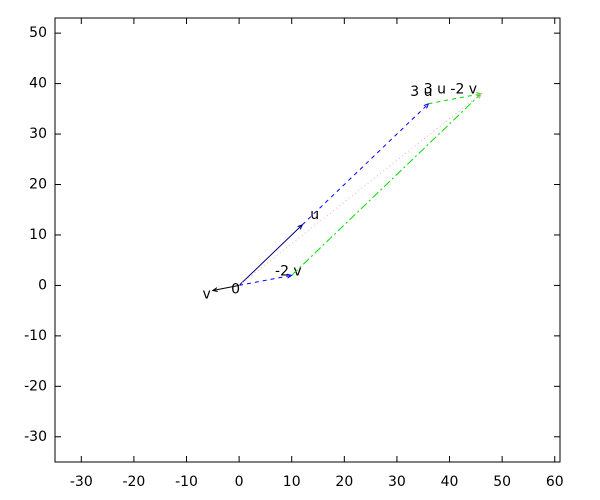  What do you see at coordinates (35, 386) in the screenshot?
I see `y-tick-label: -20` at bounding box center [35, 386].